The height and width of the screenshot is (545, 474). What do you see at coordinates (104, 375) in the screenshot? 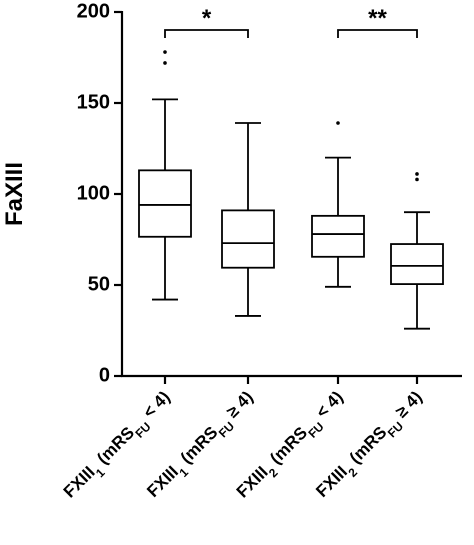
I see `y-tick-label: 0` at bounding box center [104, 375].